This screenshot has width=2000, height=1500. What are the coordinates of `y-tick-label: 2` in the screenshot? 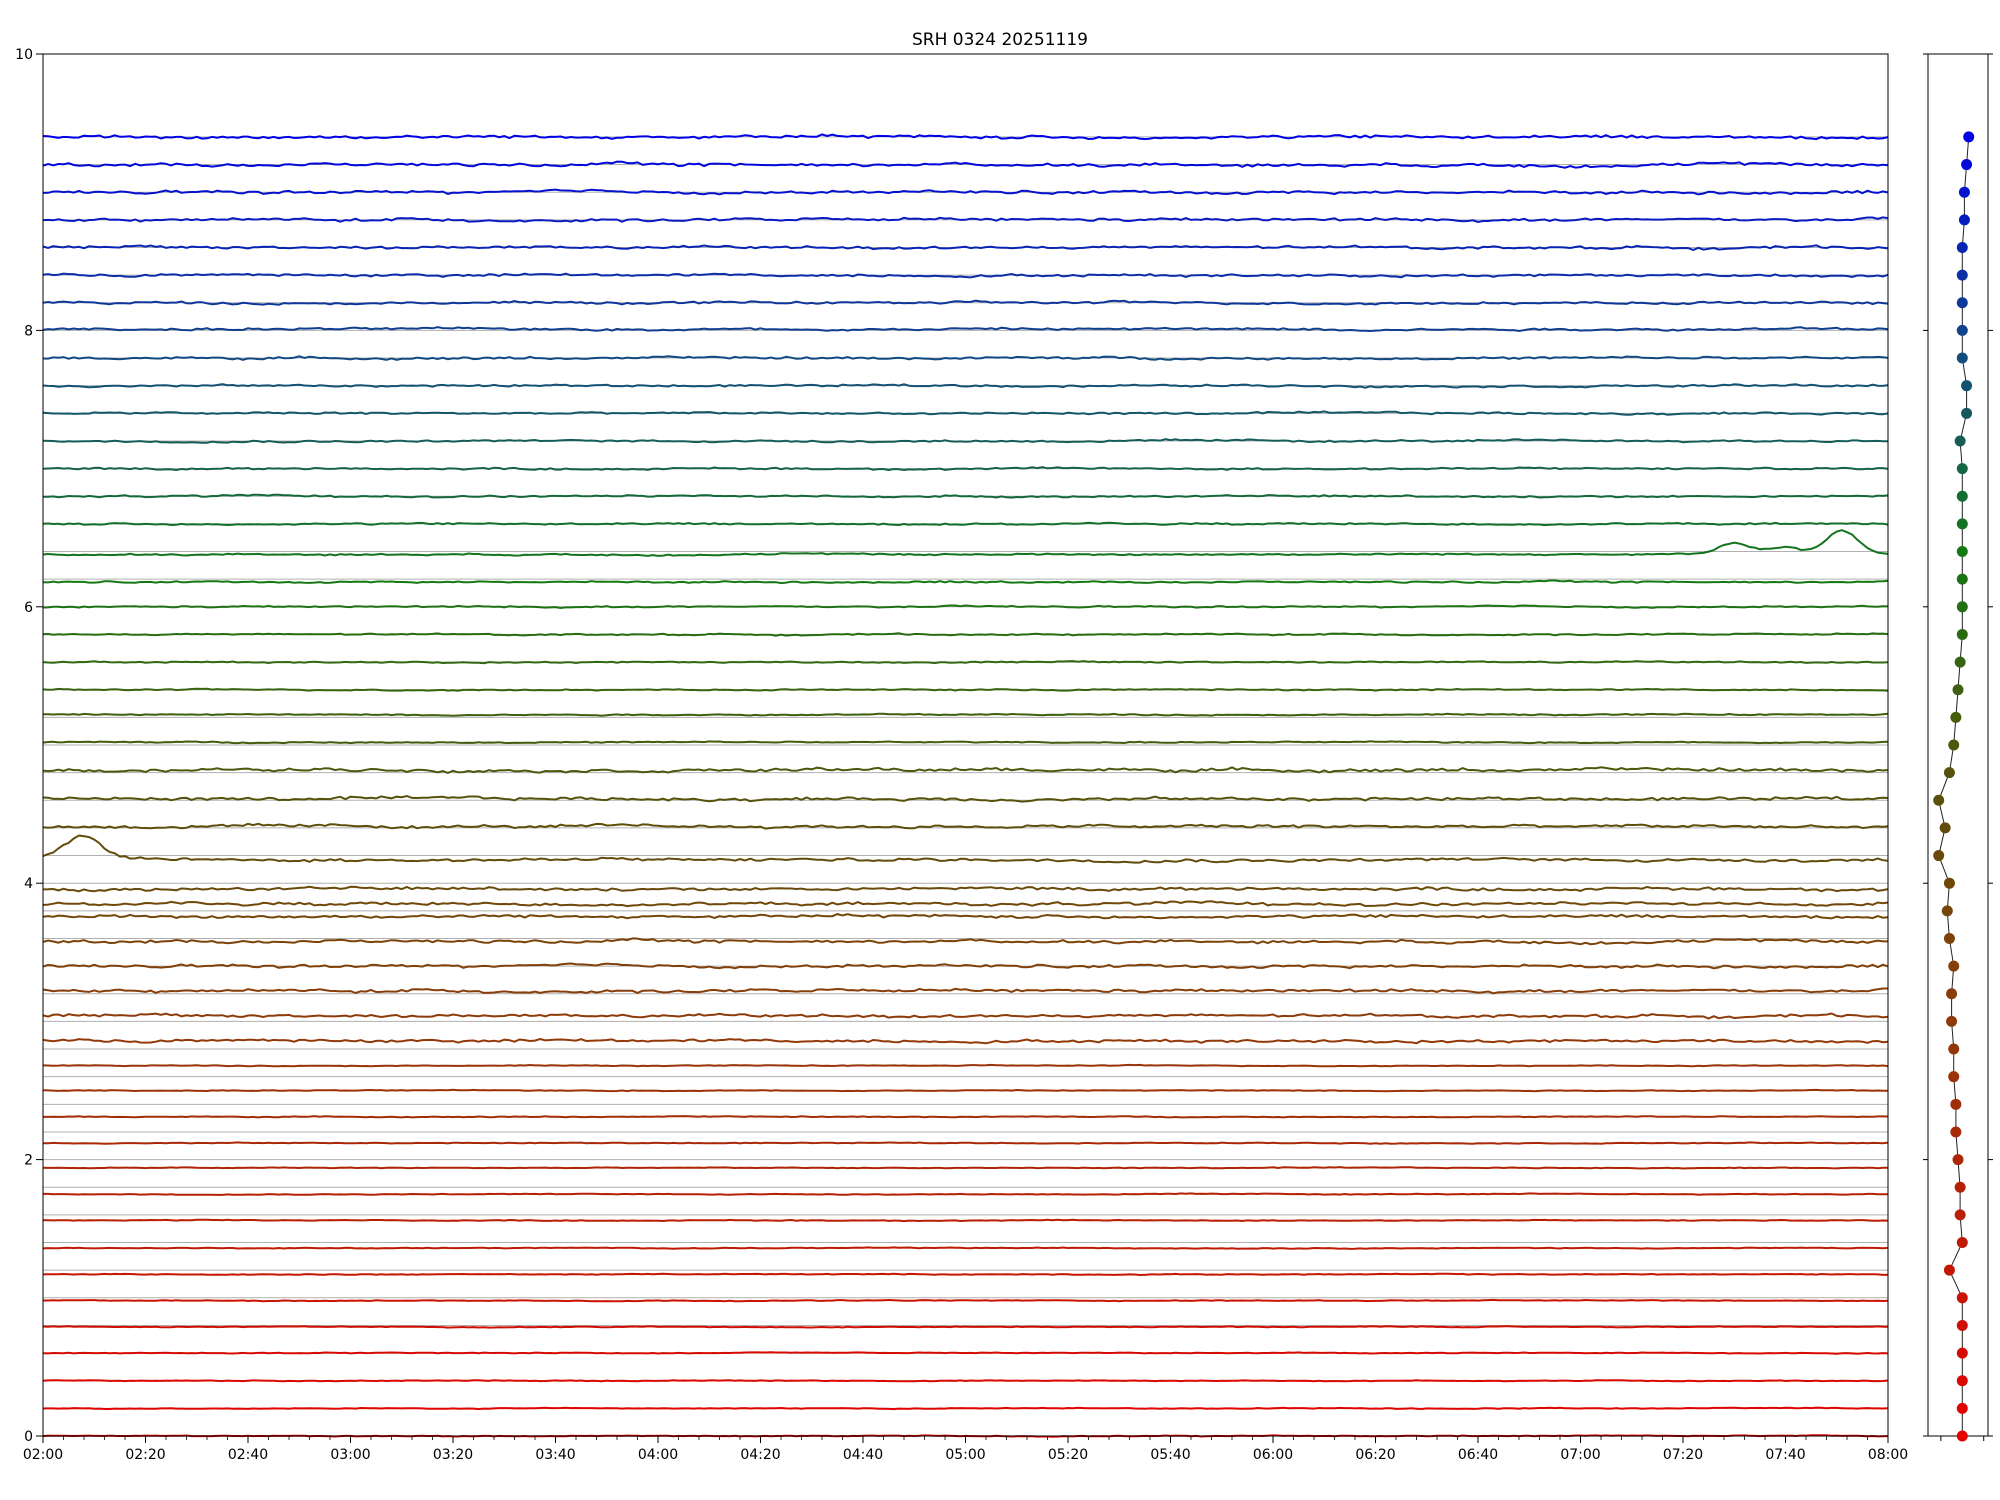 It's located at (28, 1161).